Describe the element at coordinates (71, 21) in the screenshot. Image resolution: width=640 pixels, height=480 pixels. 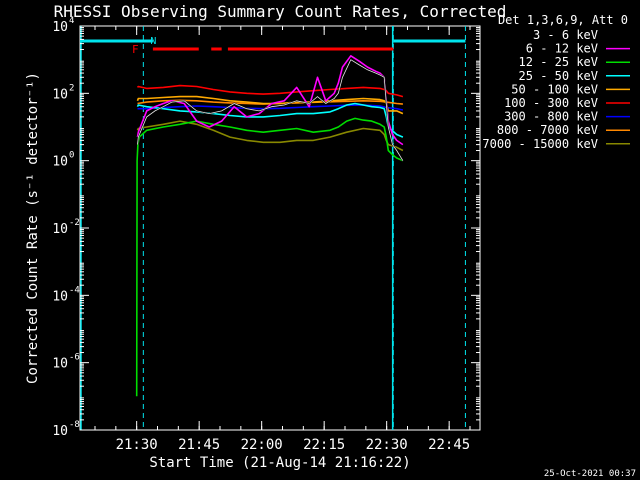
I see `y-tick-exponent: 4` at that location.